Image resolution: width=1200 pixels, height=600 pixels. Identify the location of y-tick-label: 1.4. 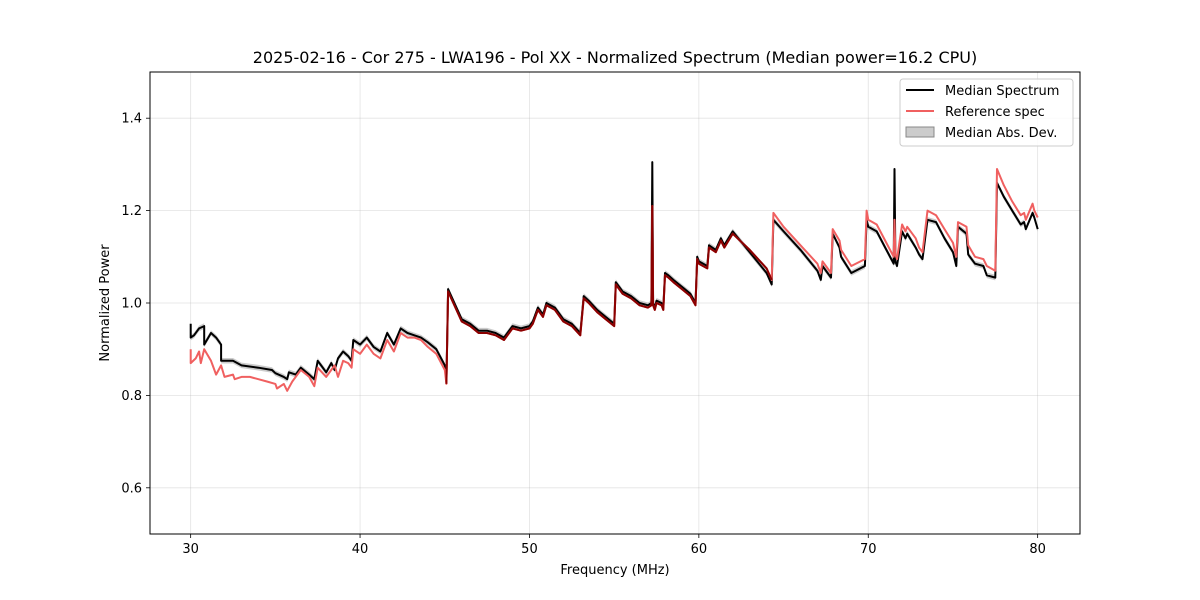
(131, 119).